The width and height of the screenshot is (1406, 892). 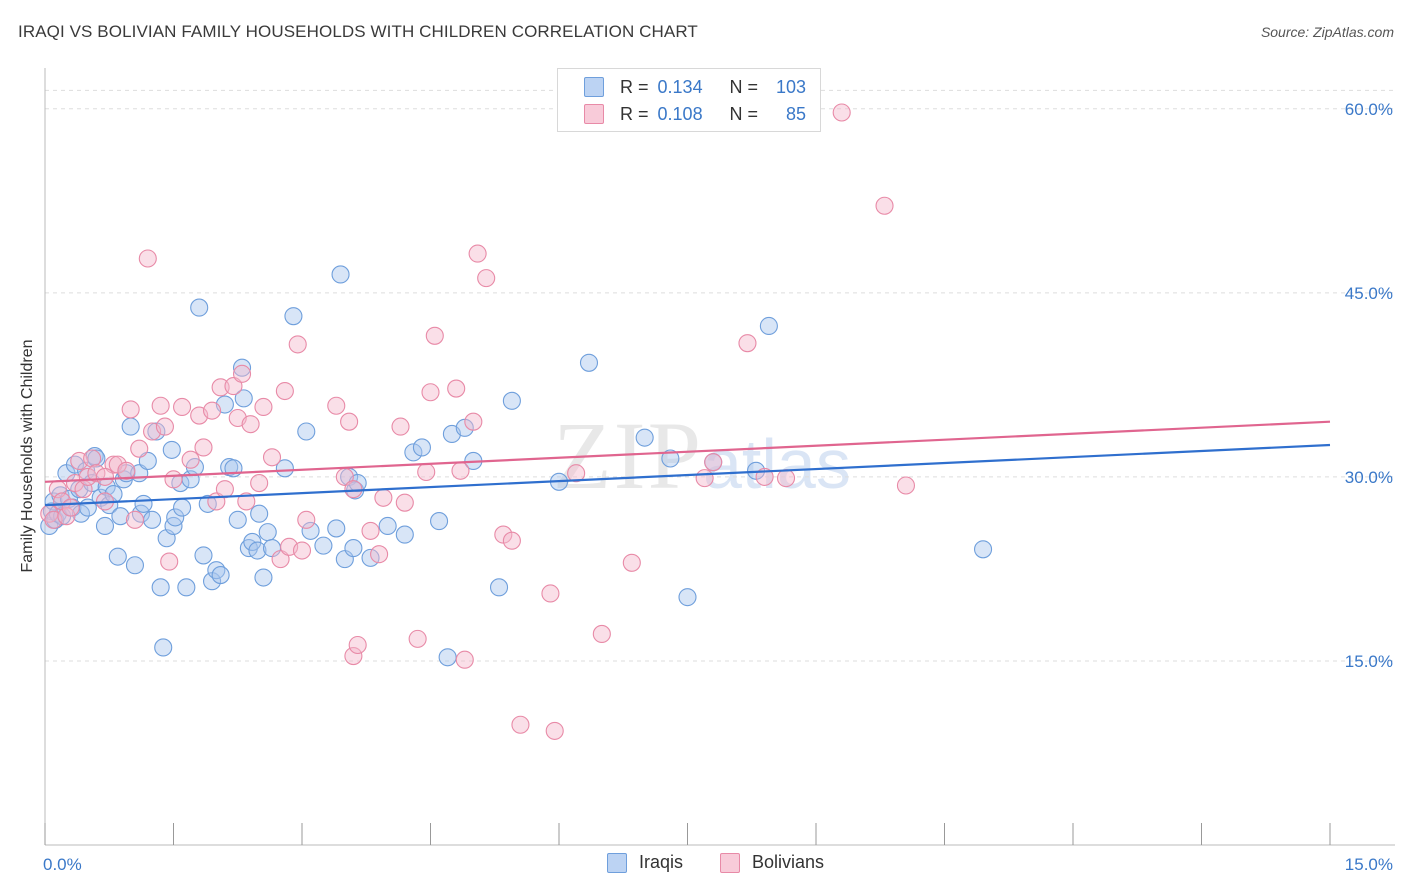 What do you see at coordinates (1369, 864) in the screenshot?
I see `x-tick-label: 15.0%` at bounding box center [1369, 864].